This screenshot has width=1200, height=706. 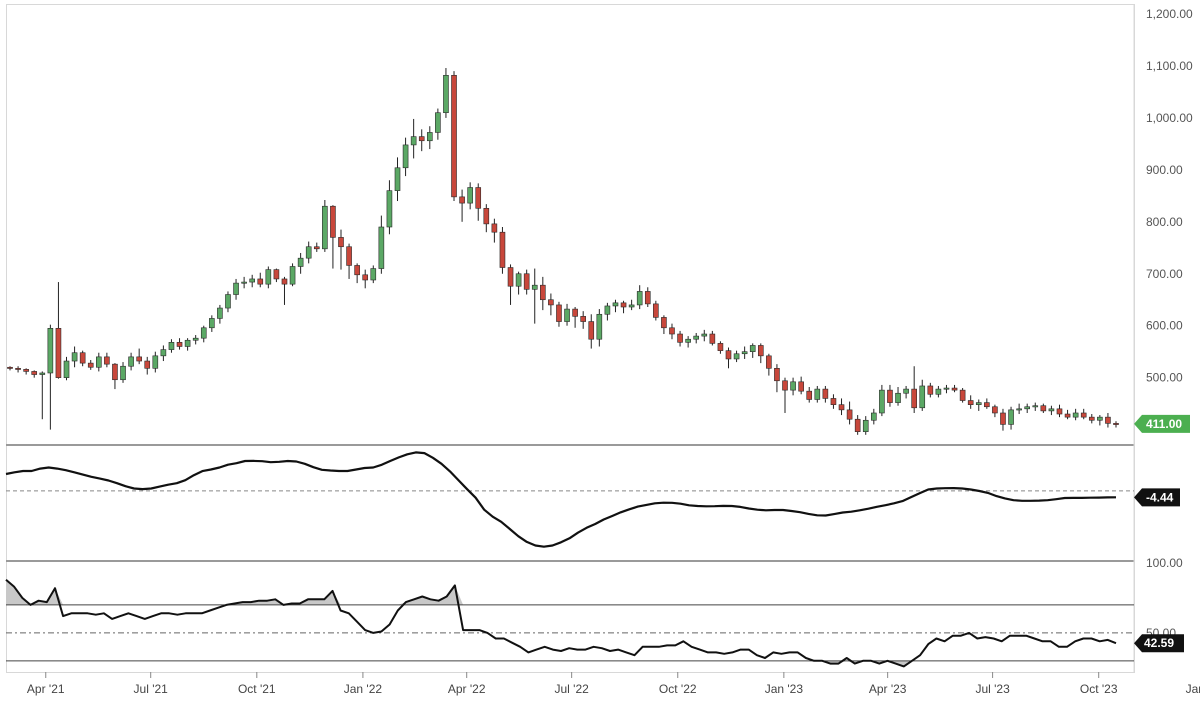 I want to click on price-tick-label: 500.00, so click(x=1164, y=378).